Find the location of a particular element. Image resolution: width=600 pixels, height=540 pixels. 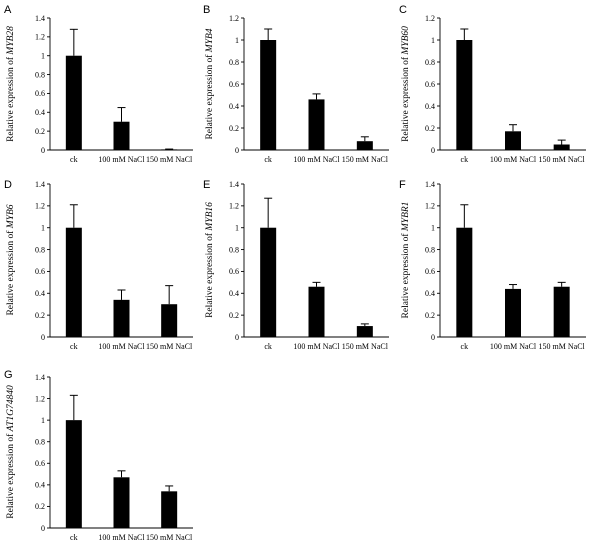

panel-letter: E is located at coordinates (206, 185).